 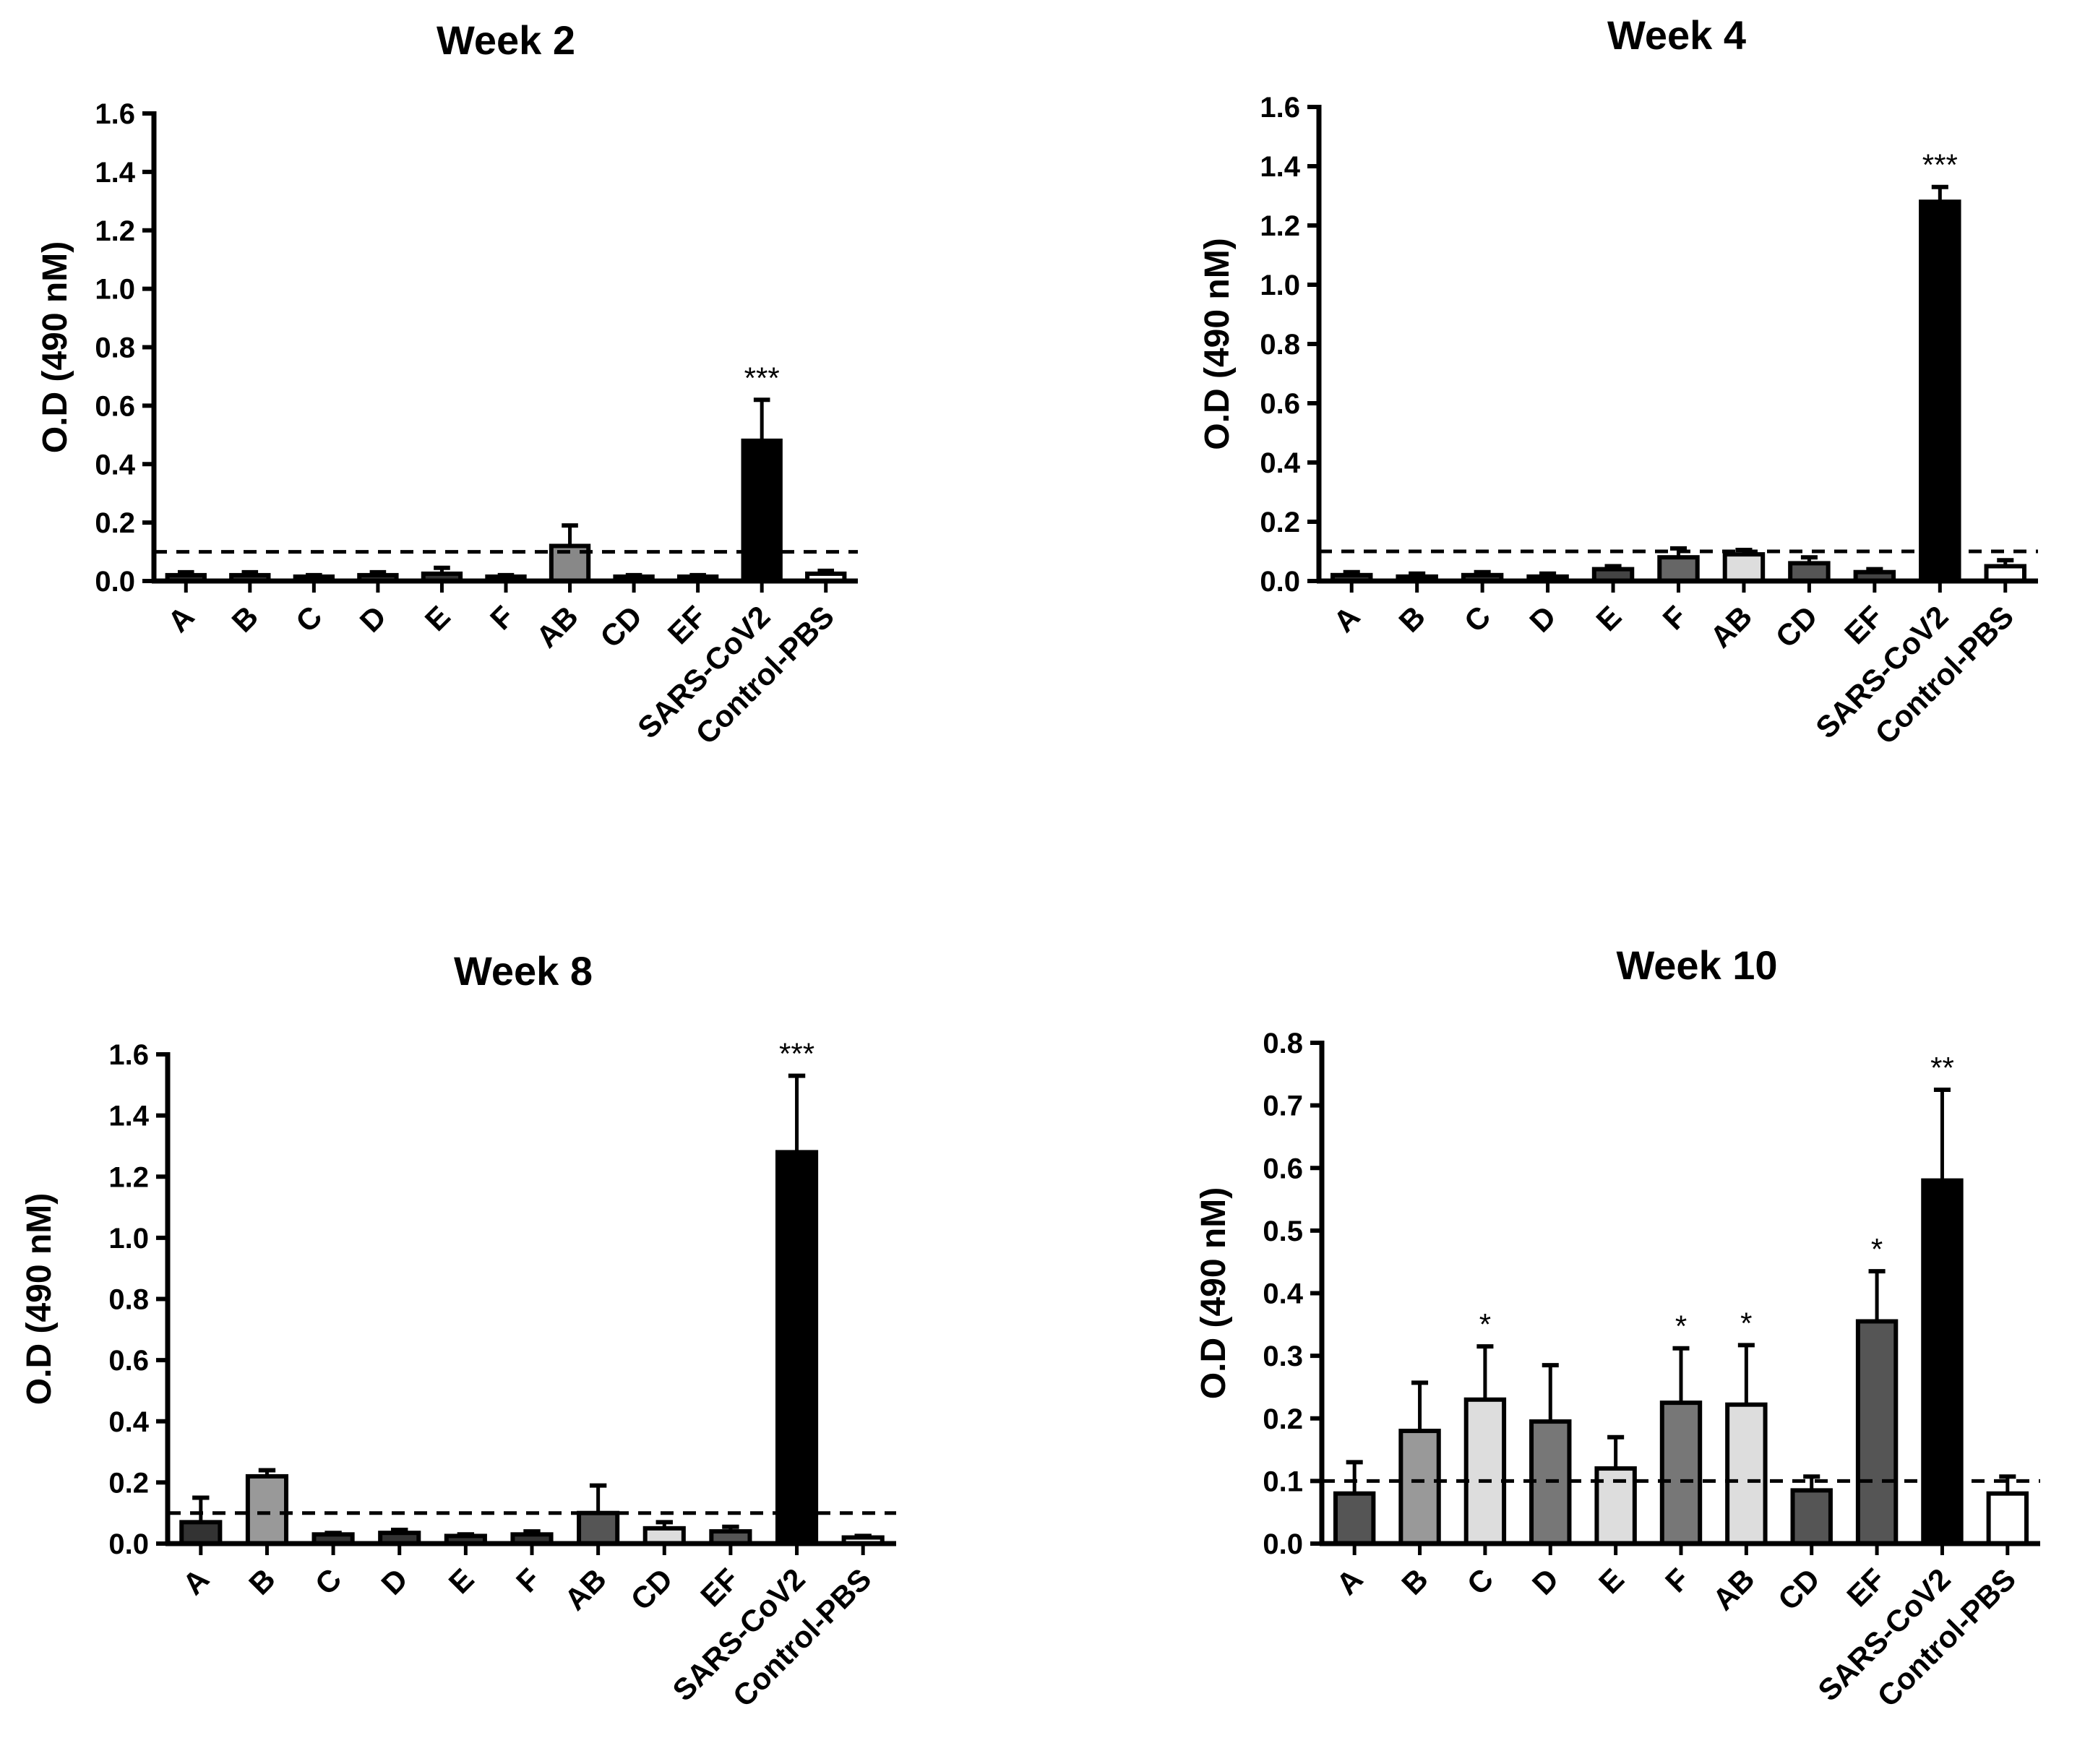 What do you see at coordinates (1676, 35) in the screenshot?
I see `chart-title: Week 4` at bounding box center [1676, 35].